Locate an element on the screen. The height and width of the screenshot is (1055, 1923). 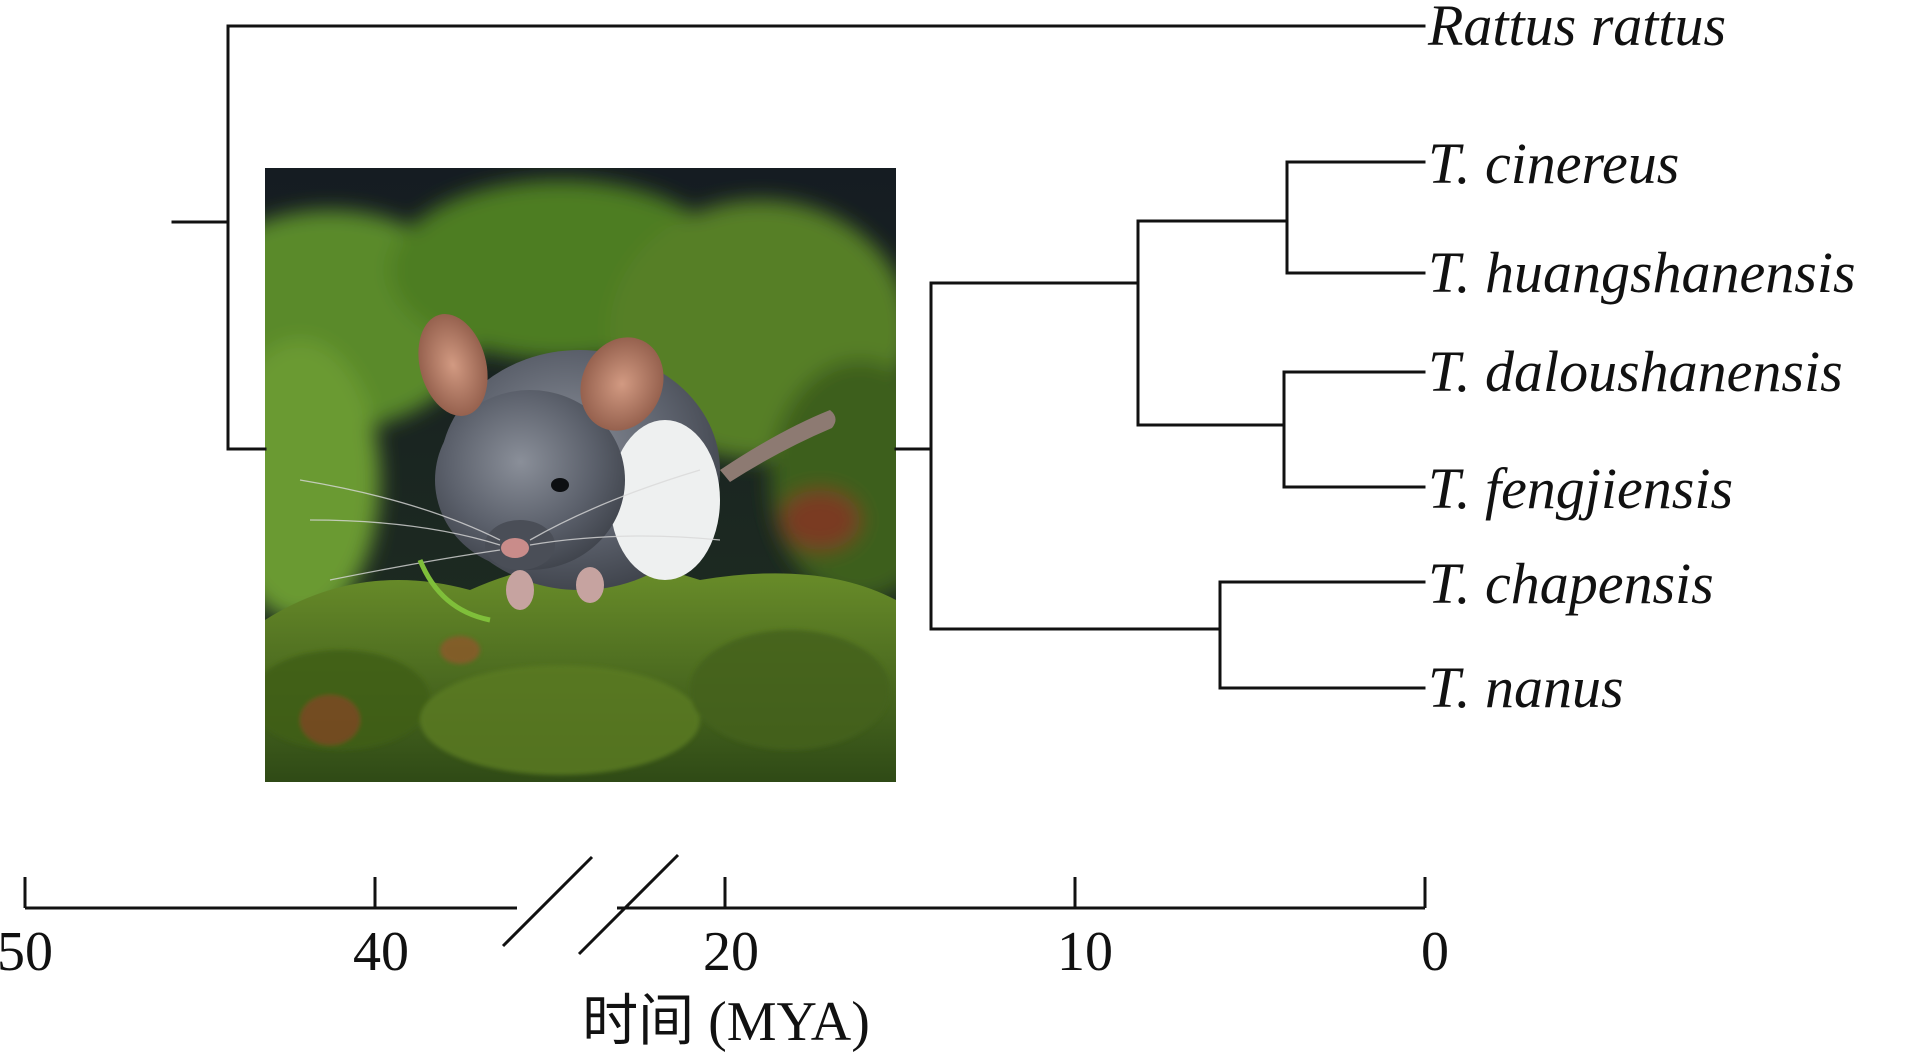
taxon-label-nanus: T. nanus is located at coordinates (1526, 687).